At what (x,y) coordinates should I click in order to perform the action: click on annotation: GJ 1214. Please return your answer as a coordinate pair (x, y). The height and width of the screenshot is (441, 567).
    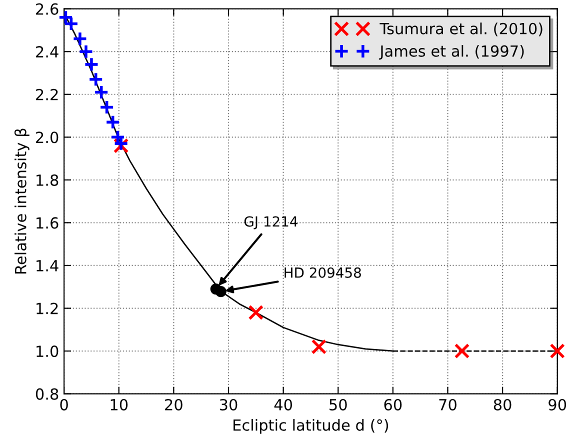
    Looking at the image, I should click on (271, 223).